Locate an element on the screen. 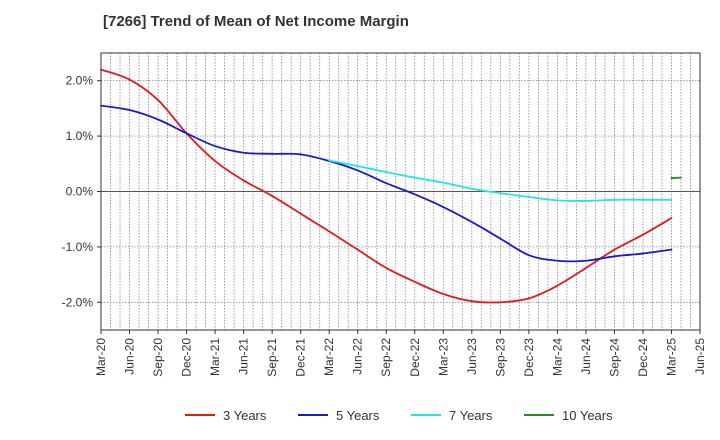  y-tick-label: 1.0% is located at coordinates (80, 136).